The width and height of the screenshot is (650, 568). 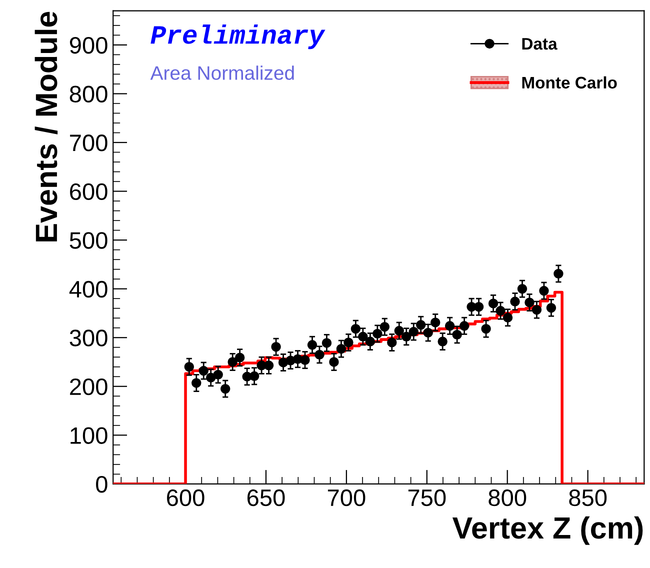 I want to click on annotation: Preliminary, so click(x=238, y=37).